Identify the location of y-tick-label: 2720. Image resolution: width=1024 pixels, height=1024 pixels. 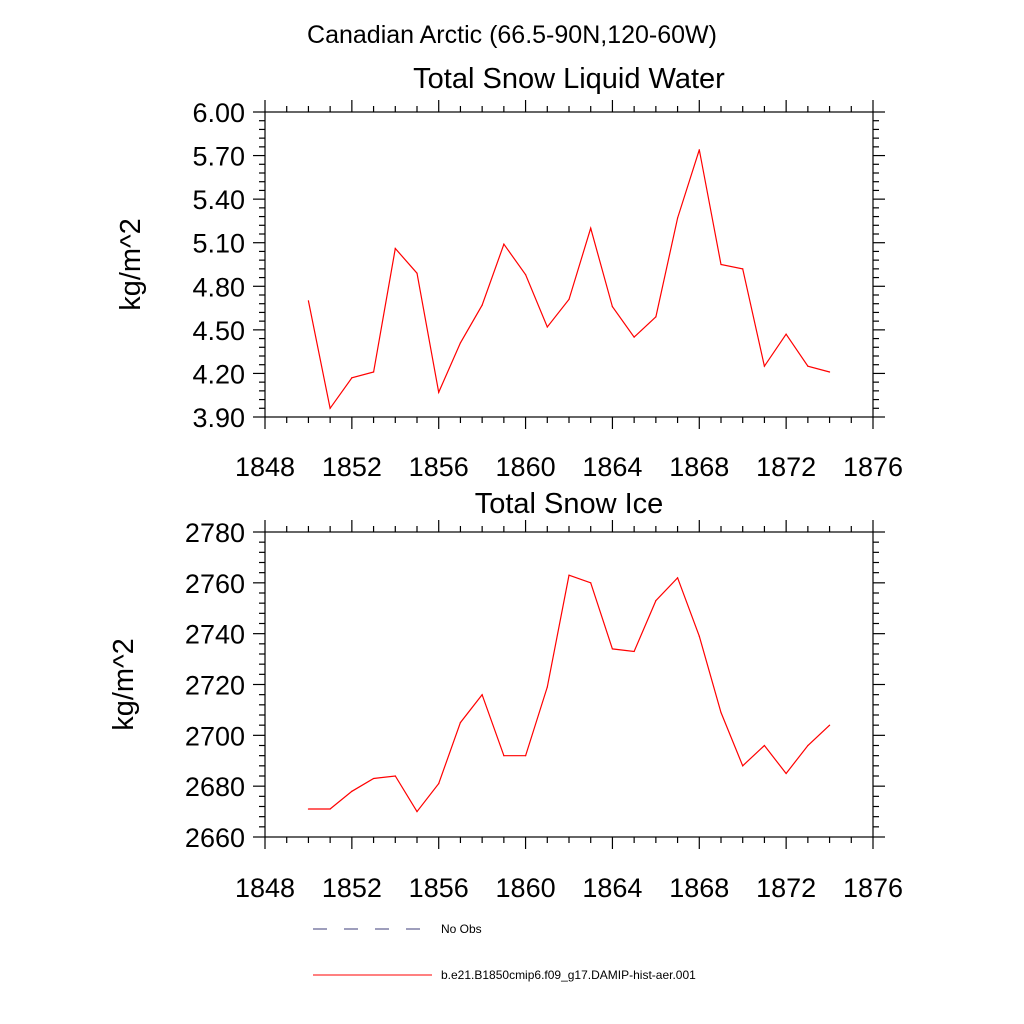
(215, 686).